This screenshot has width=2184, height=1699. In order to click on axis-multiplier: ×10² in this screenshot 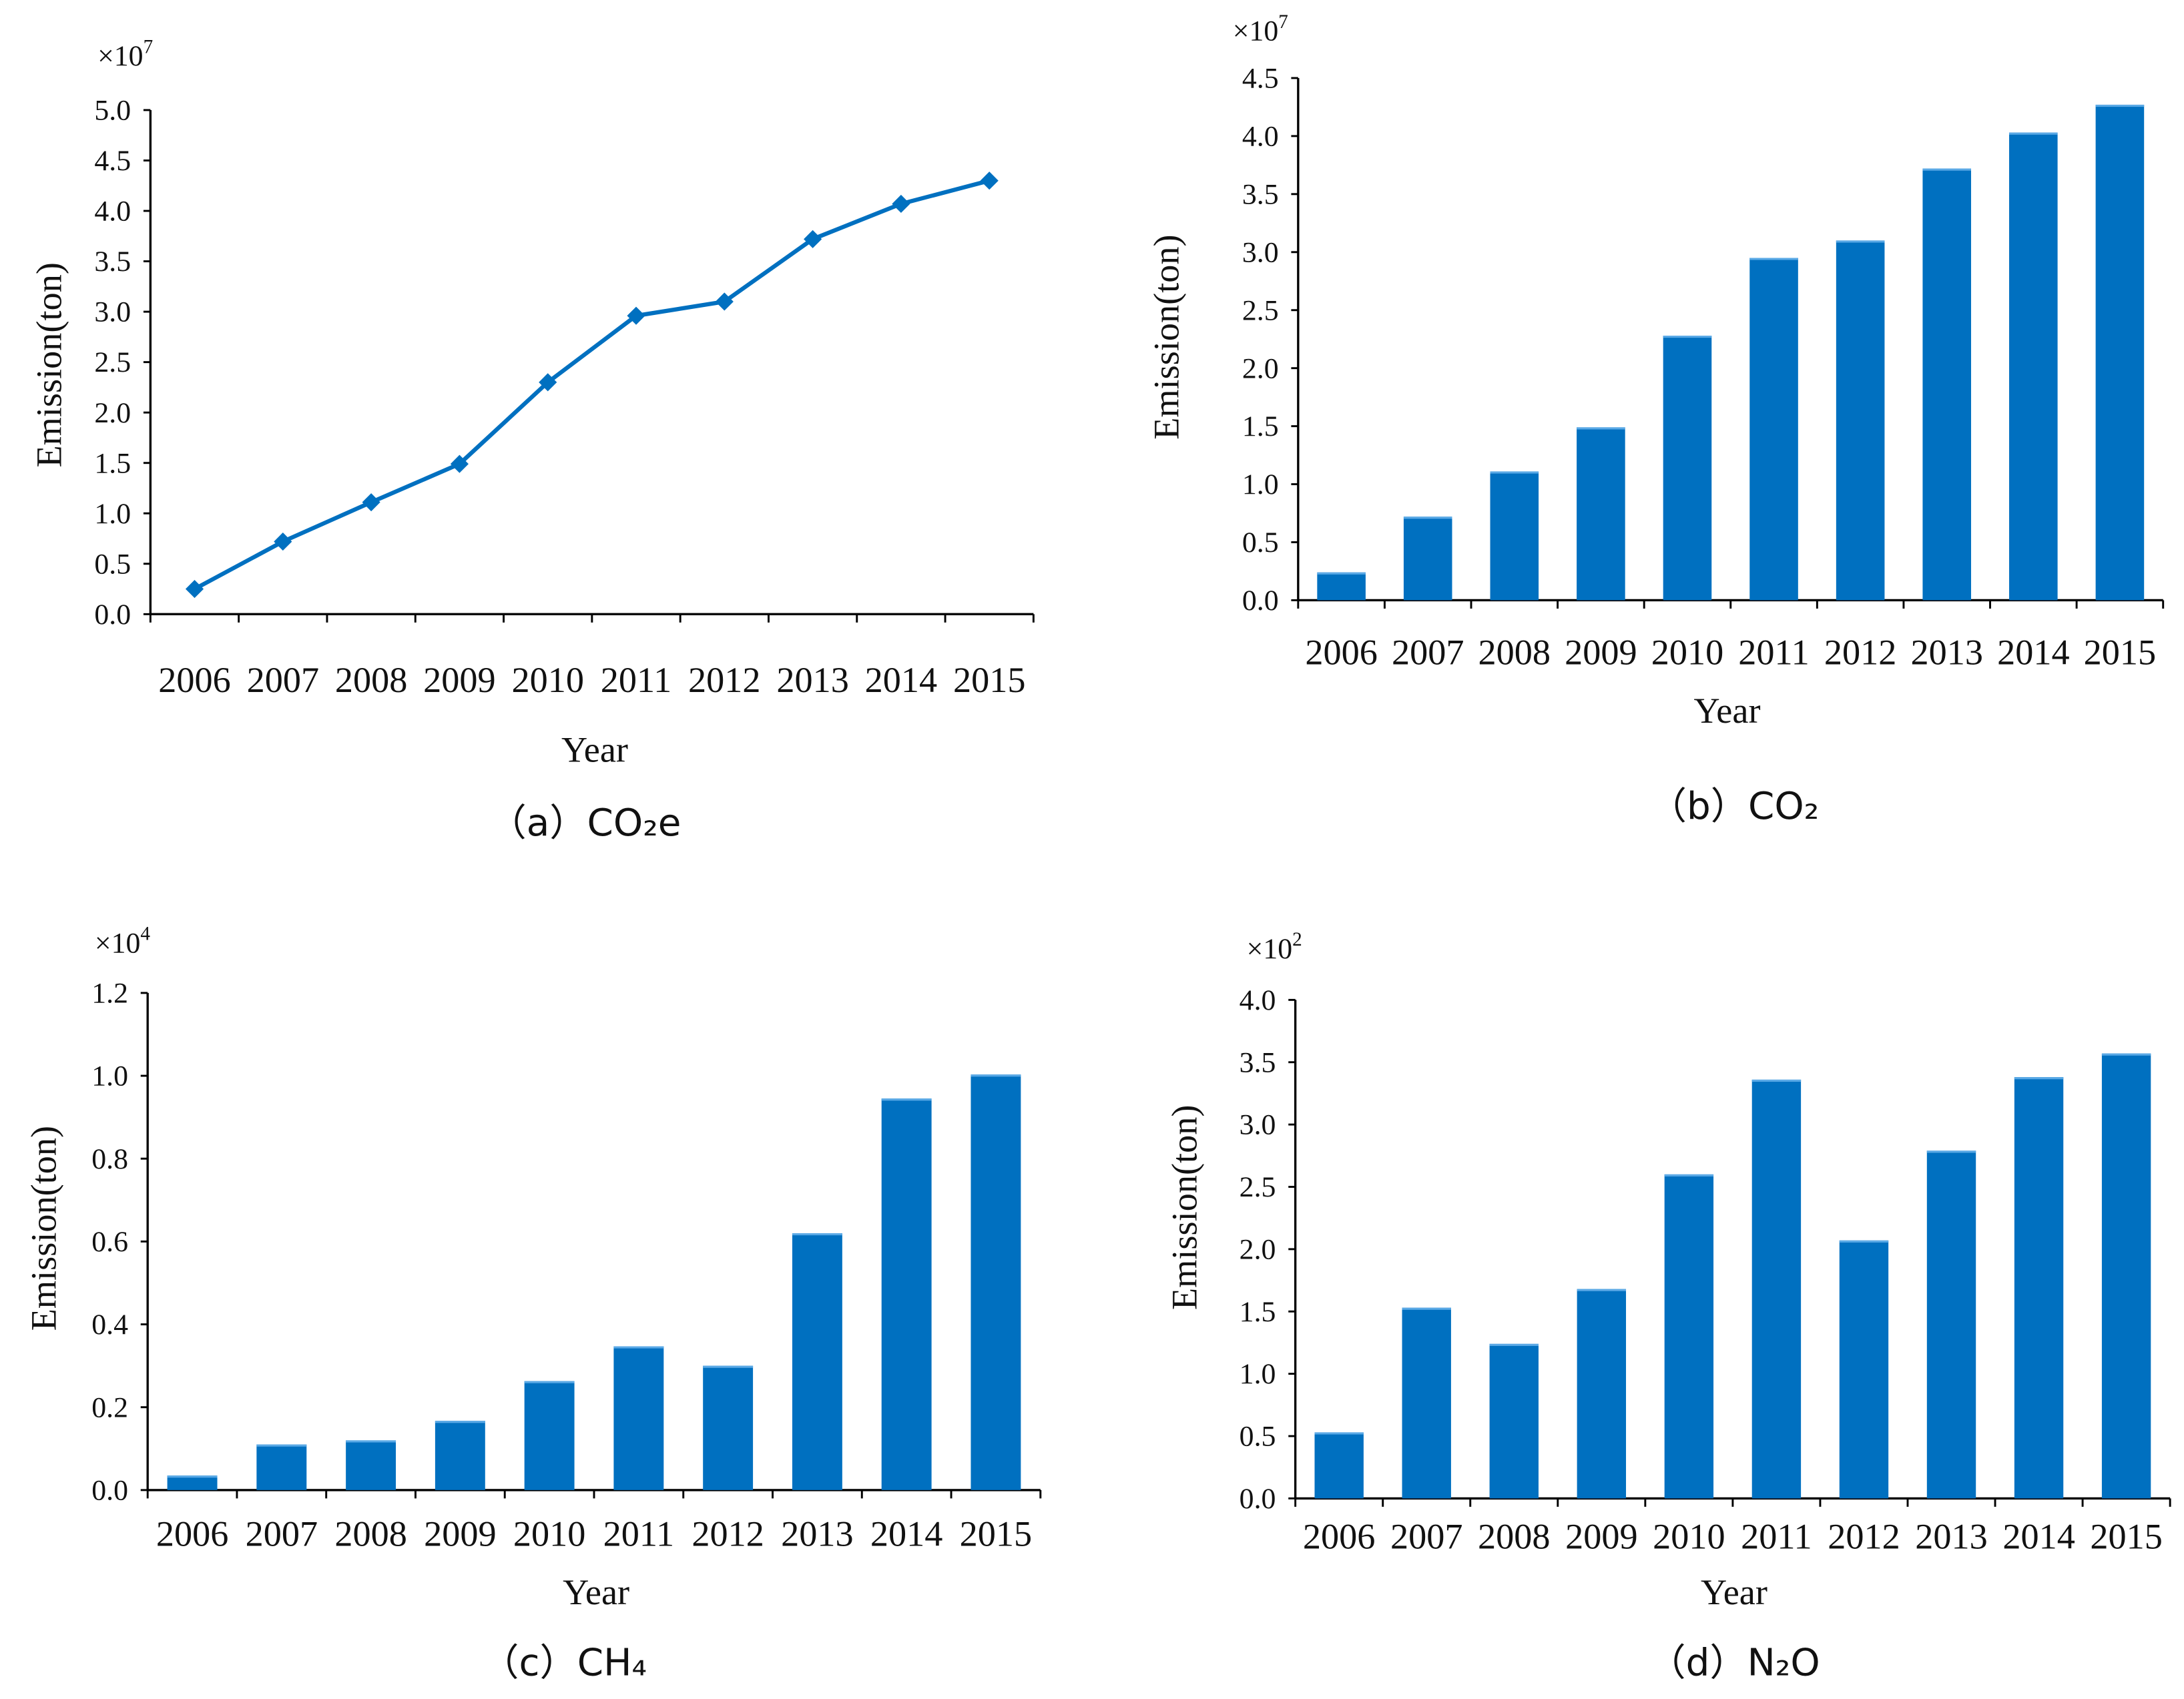, I will do `click(1274, 947)`.